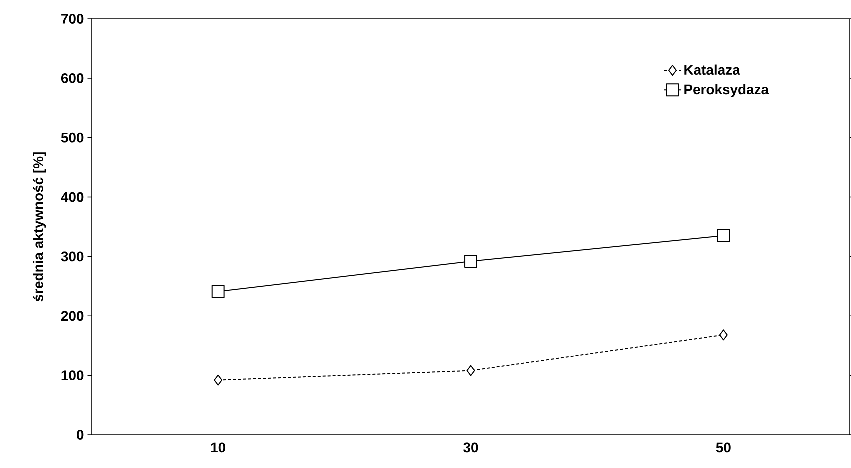 The height and width of the screenshot is (468, 851). I want to click on x-tick-label: 50, so click(723, 447).